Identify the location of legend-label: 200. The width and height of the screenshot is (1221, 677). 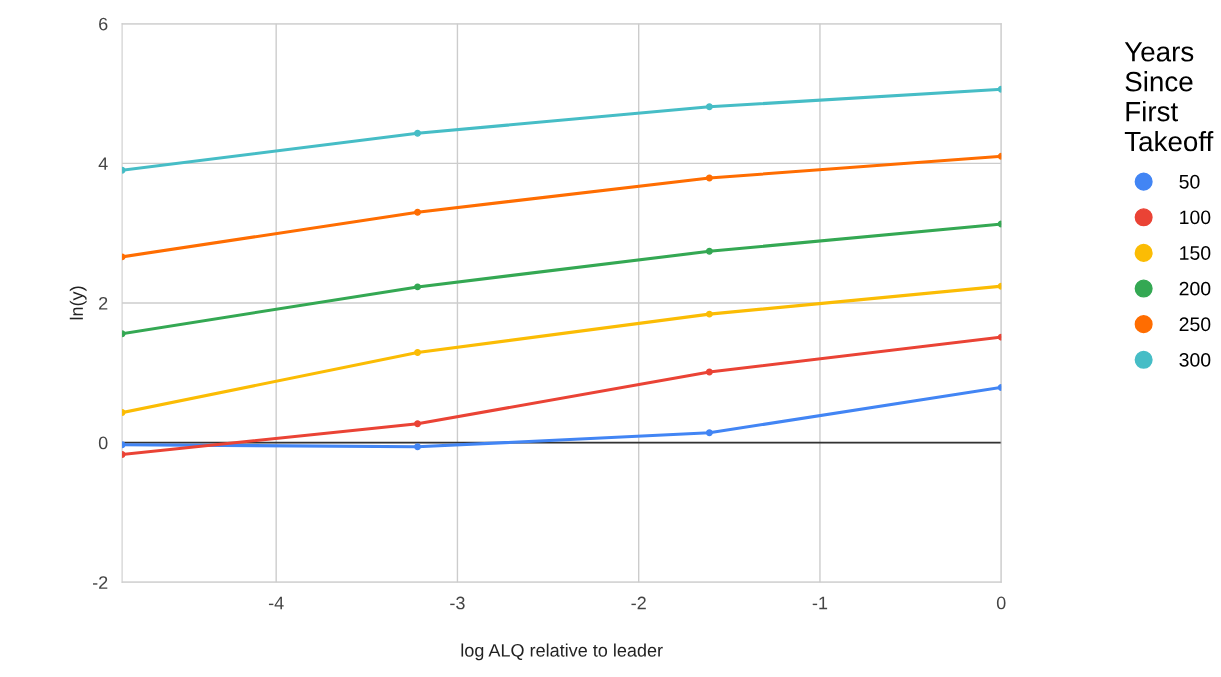
(1195, 288).